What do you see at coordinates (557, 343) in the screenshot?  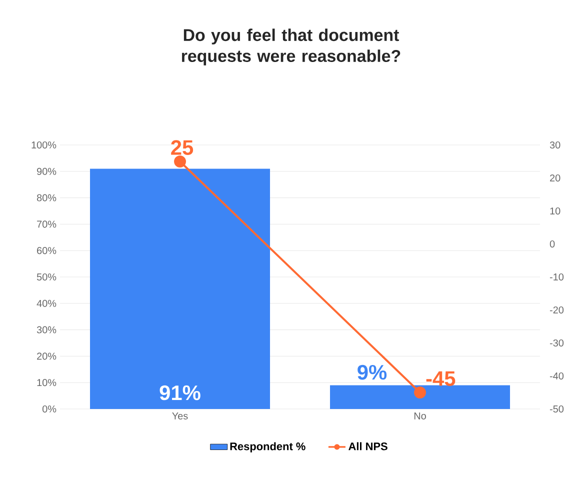 I see `y2-tick-label: -30` at bounding box center [557, 343].